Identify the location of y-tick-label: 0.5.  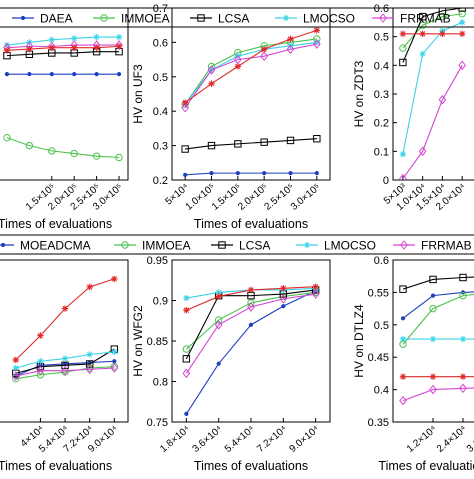
(381, 38).